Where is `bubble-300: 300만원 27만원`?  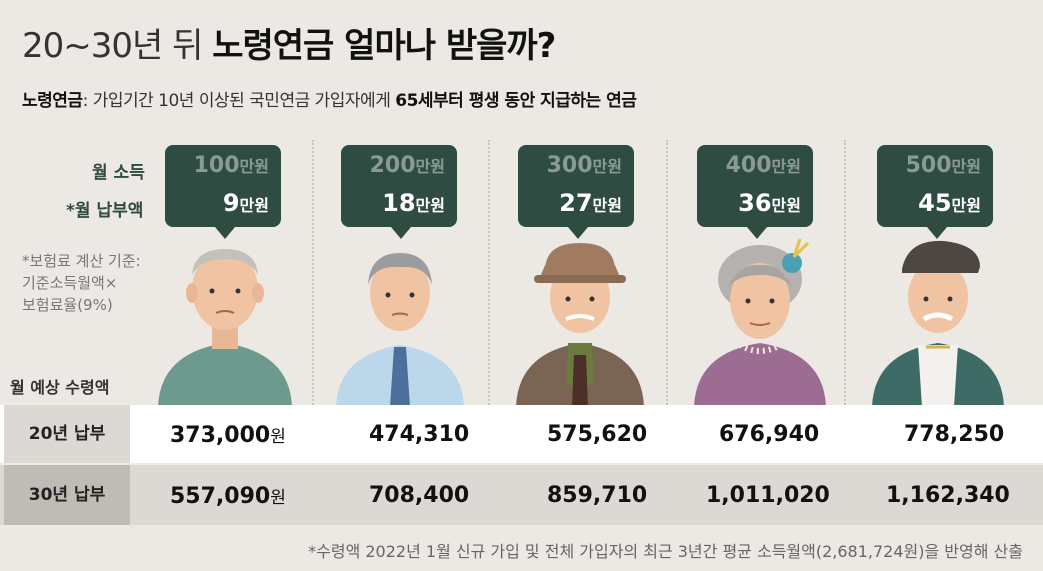 bubble-300: 300만원 27만원 is located at coordinates (576, 192).